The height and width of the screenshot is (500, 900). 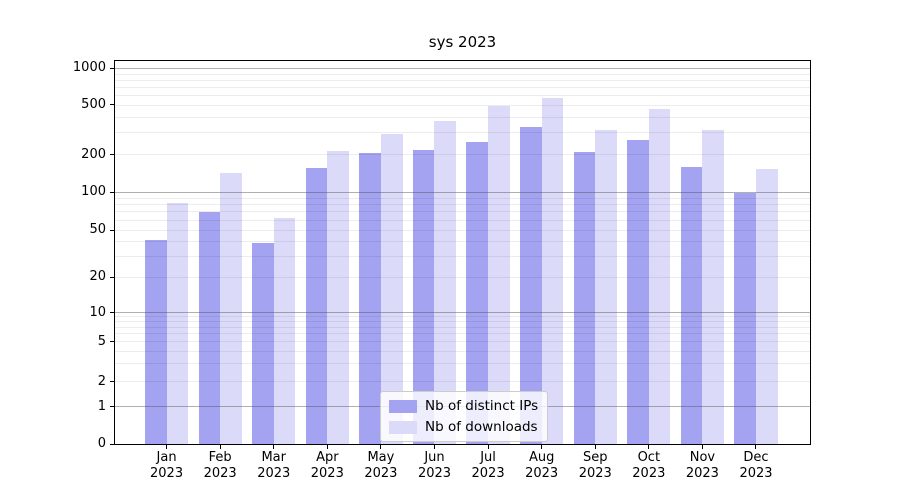 I want to click on y-tick-label-10: 10, so click(x=97, y=312).